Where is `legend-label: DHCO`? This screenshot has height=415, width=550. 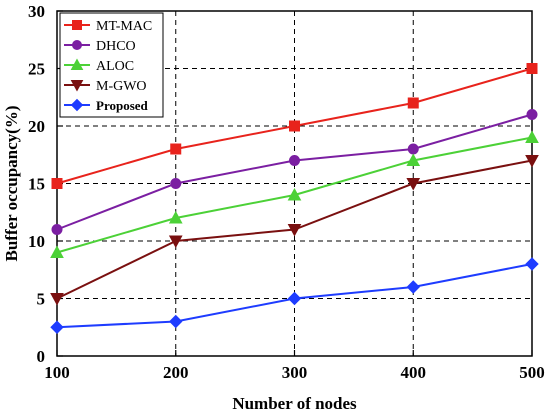
legend-label: DHCO is located at coordinates (116, 46).